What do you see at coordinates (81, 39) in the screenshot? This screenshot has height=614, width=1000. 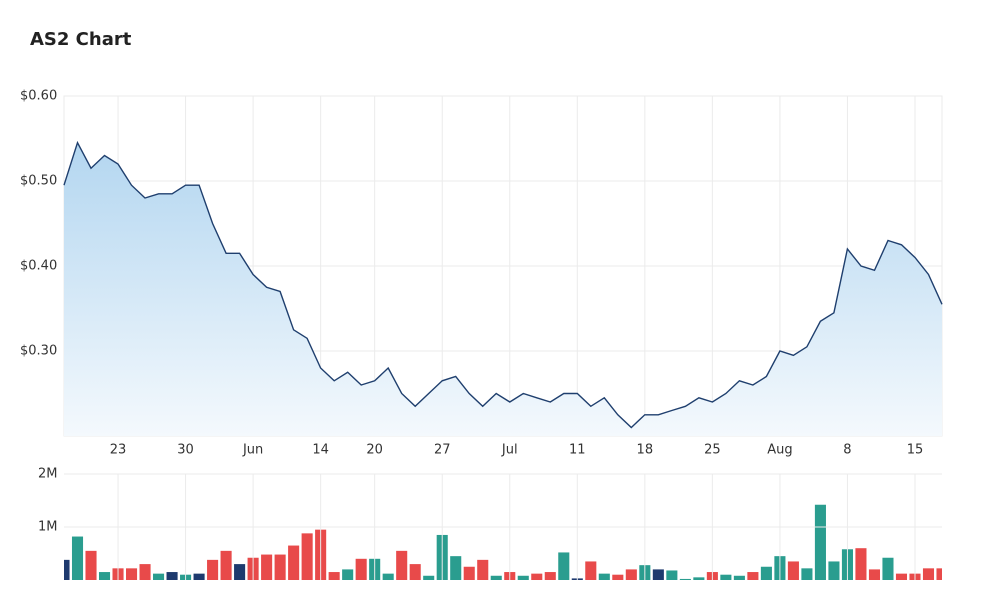 I see `chart-title: AS2 Chart` at bounding box center [81, 39].